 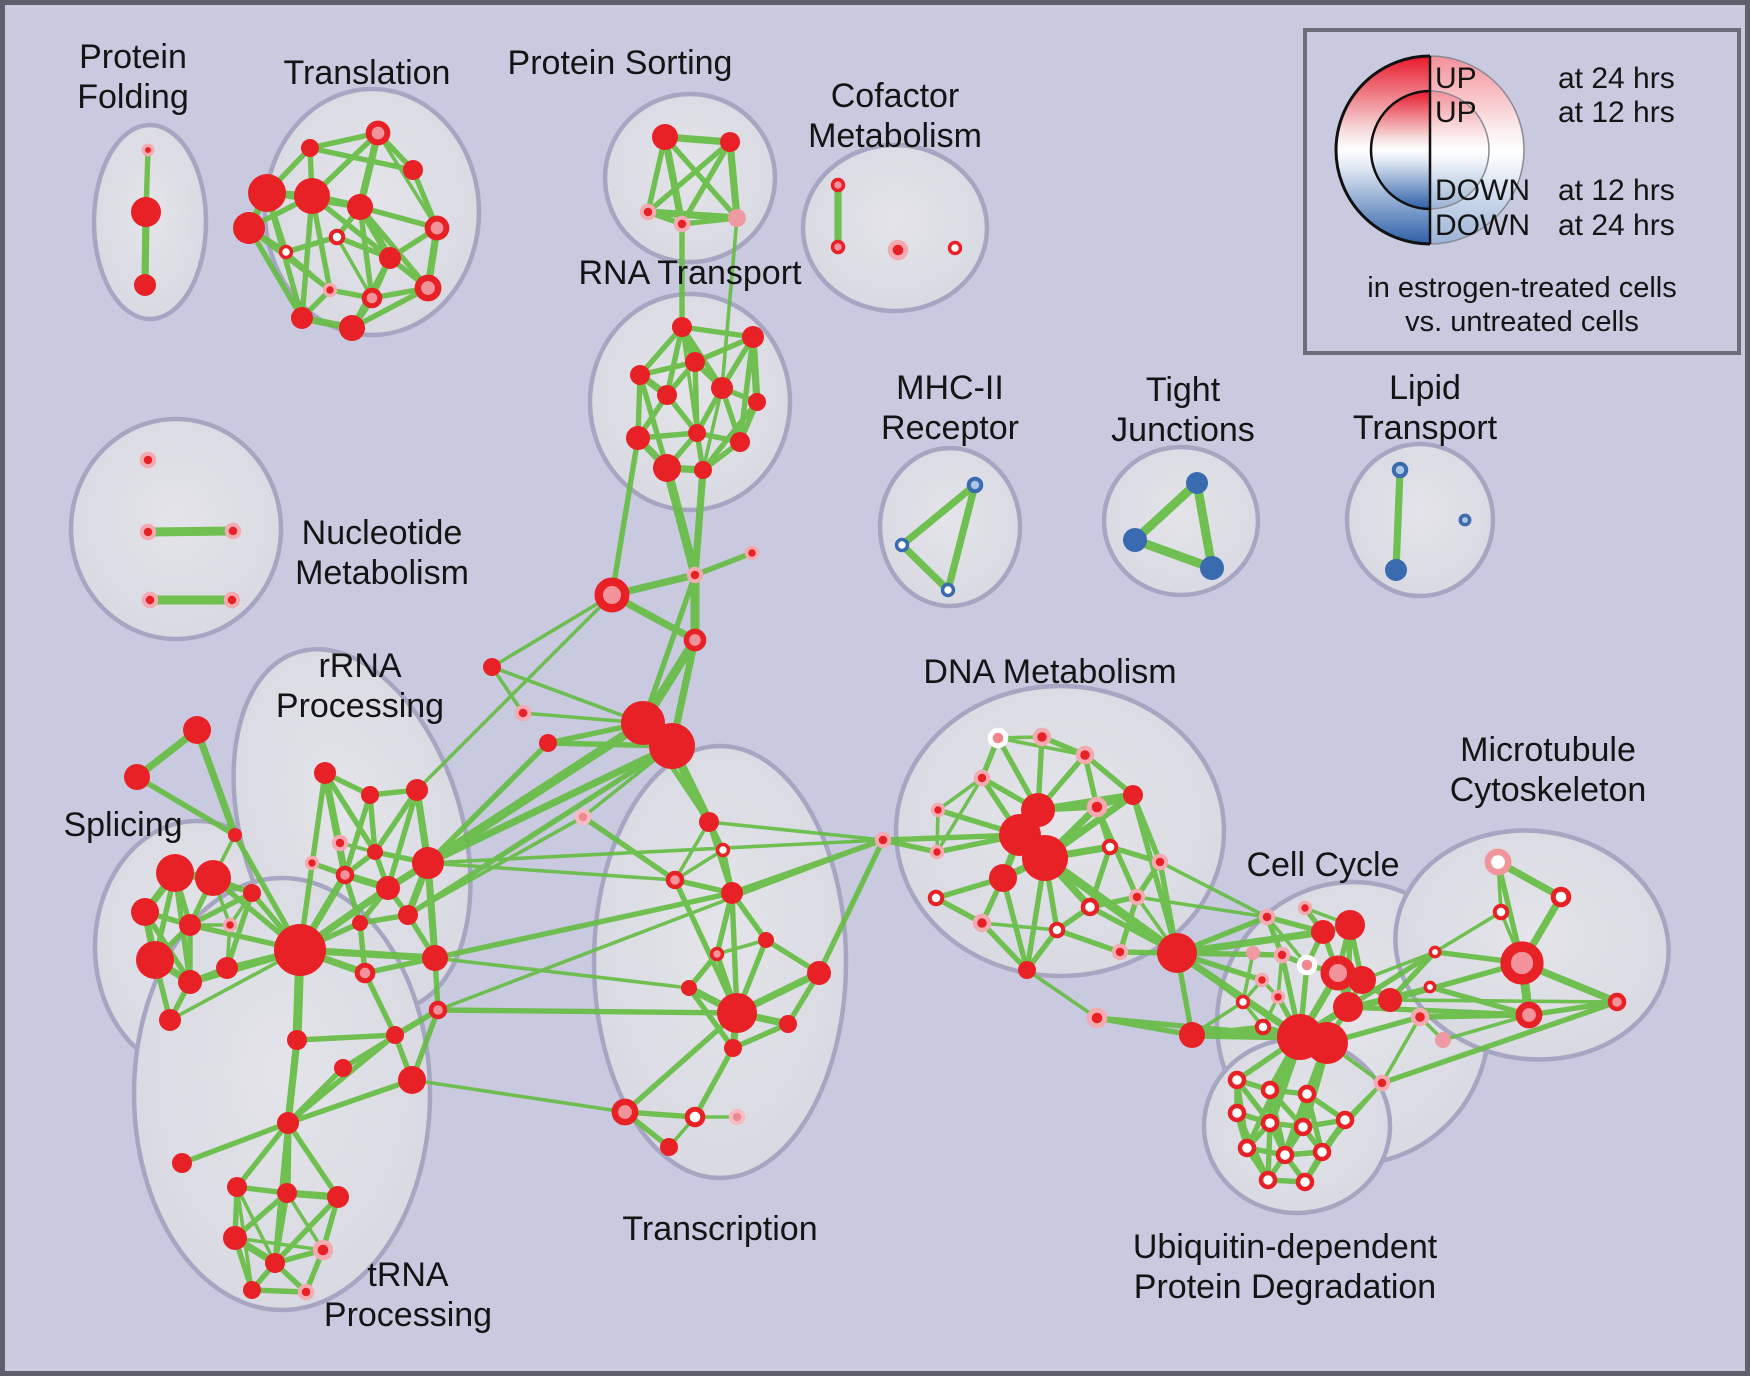 What do you see at coordinates (133, 57) in the screenshot?
I see `cluster-label-protein-folding: Protein` at bounding box center [133, 57].